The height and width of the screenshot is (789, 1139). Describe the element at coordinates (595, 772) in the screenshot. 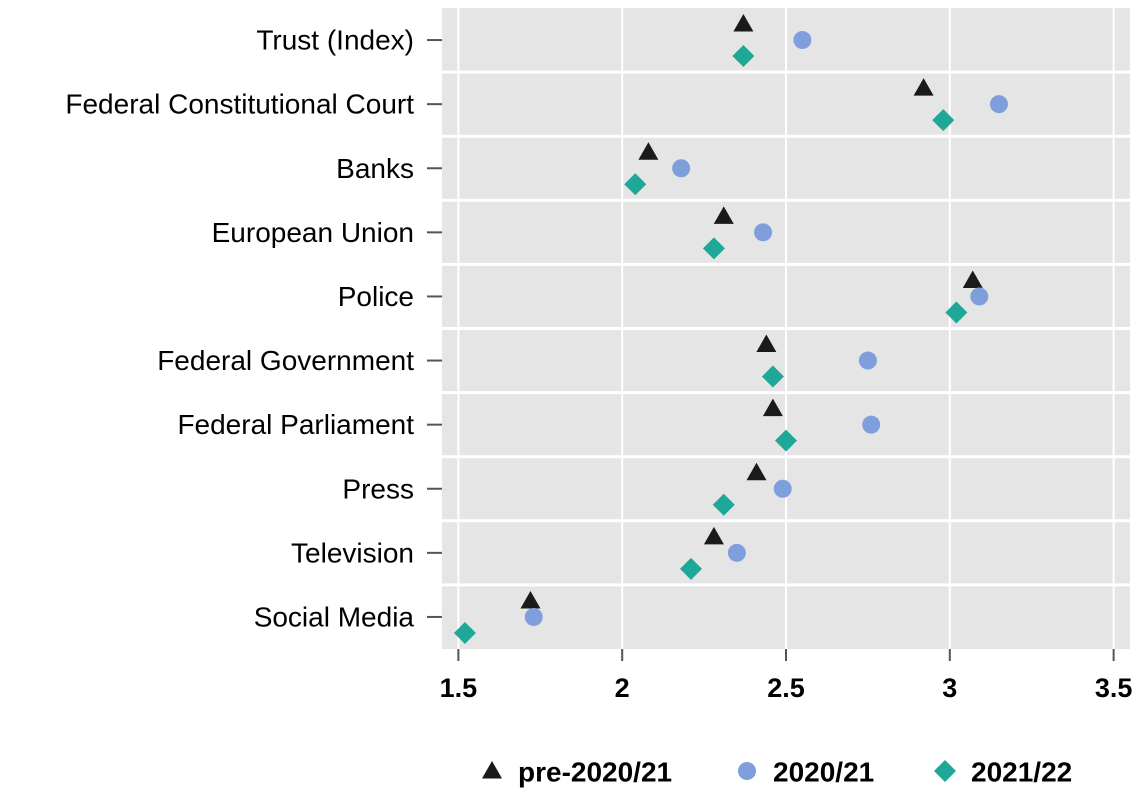

I see `legend-label: pre-2020/21` at that location.